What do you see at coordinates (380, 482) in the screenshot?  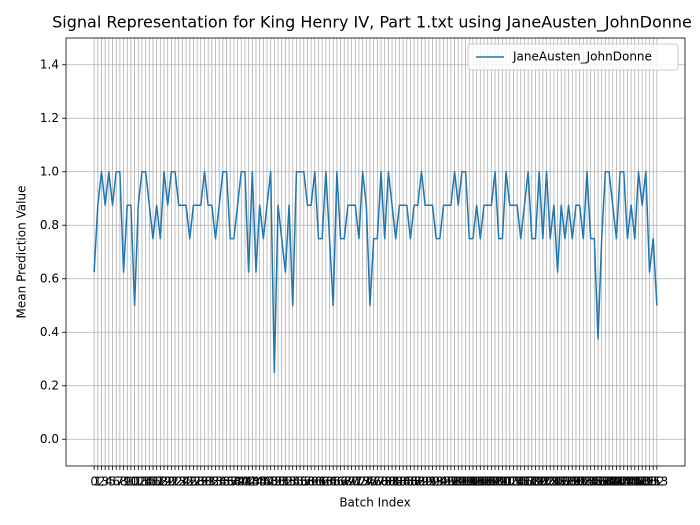 I see `x-tick-label: 78` at bounding box center [380, 482].